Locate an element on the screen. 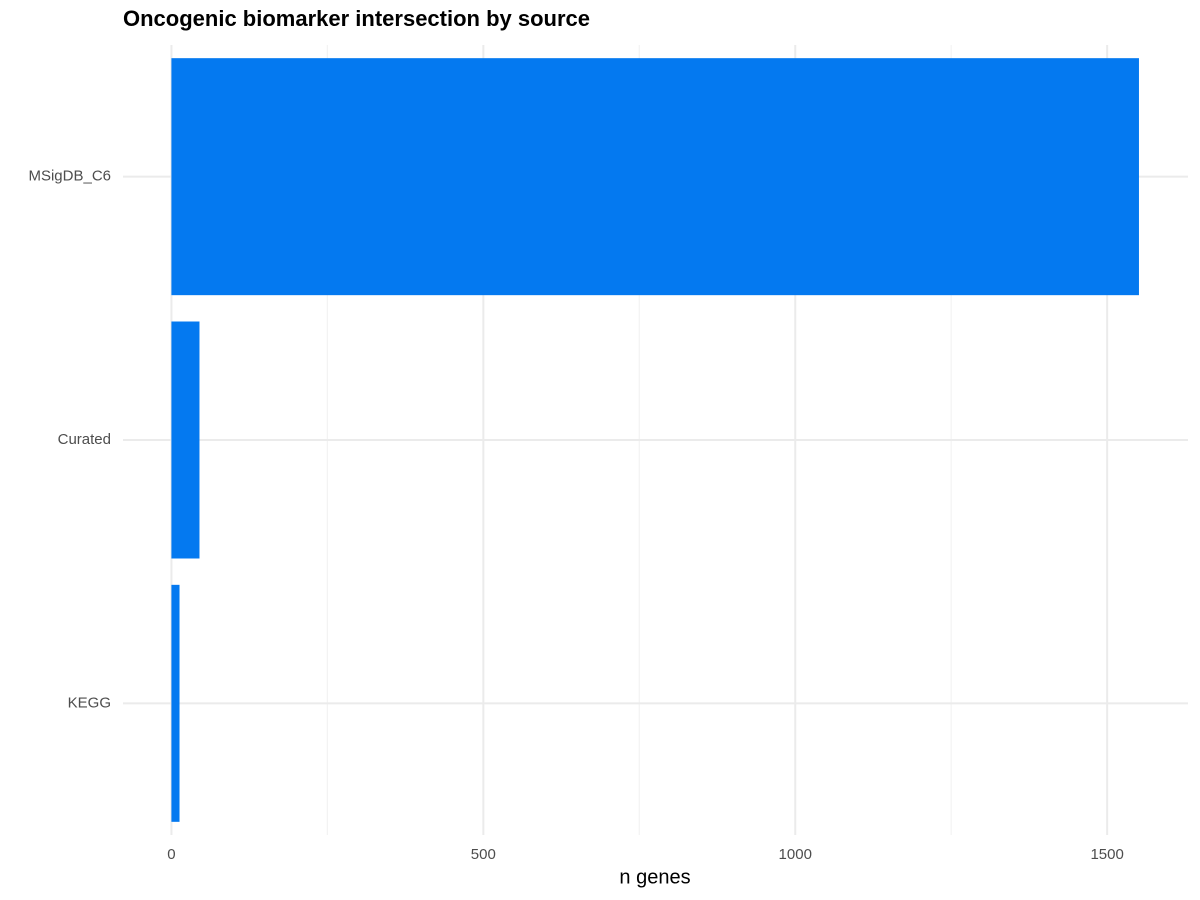 Image resolution: width=1200 pixels, height=900 pixels. y-tick-label: Curated is located at coordinates (84, 439).